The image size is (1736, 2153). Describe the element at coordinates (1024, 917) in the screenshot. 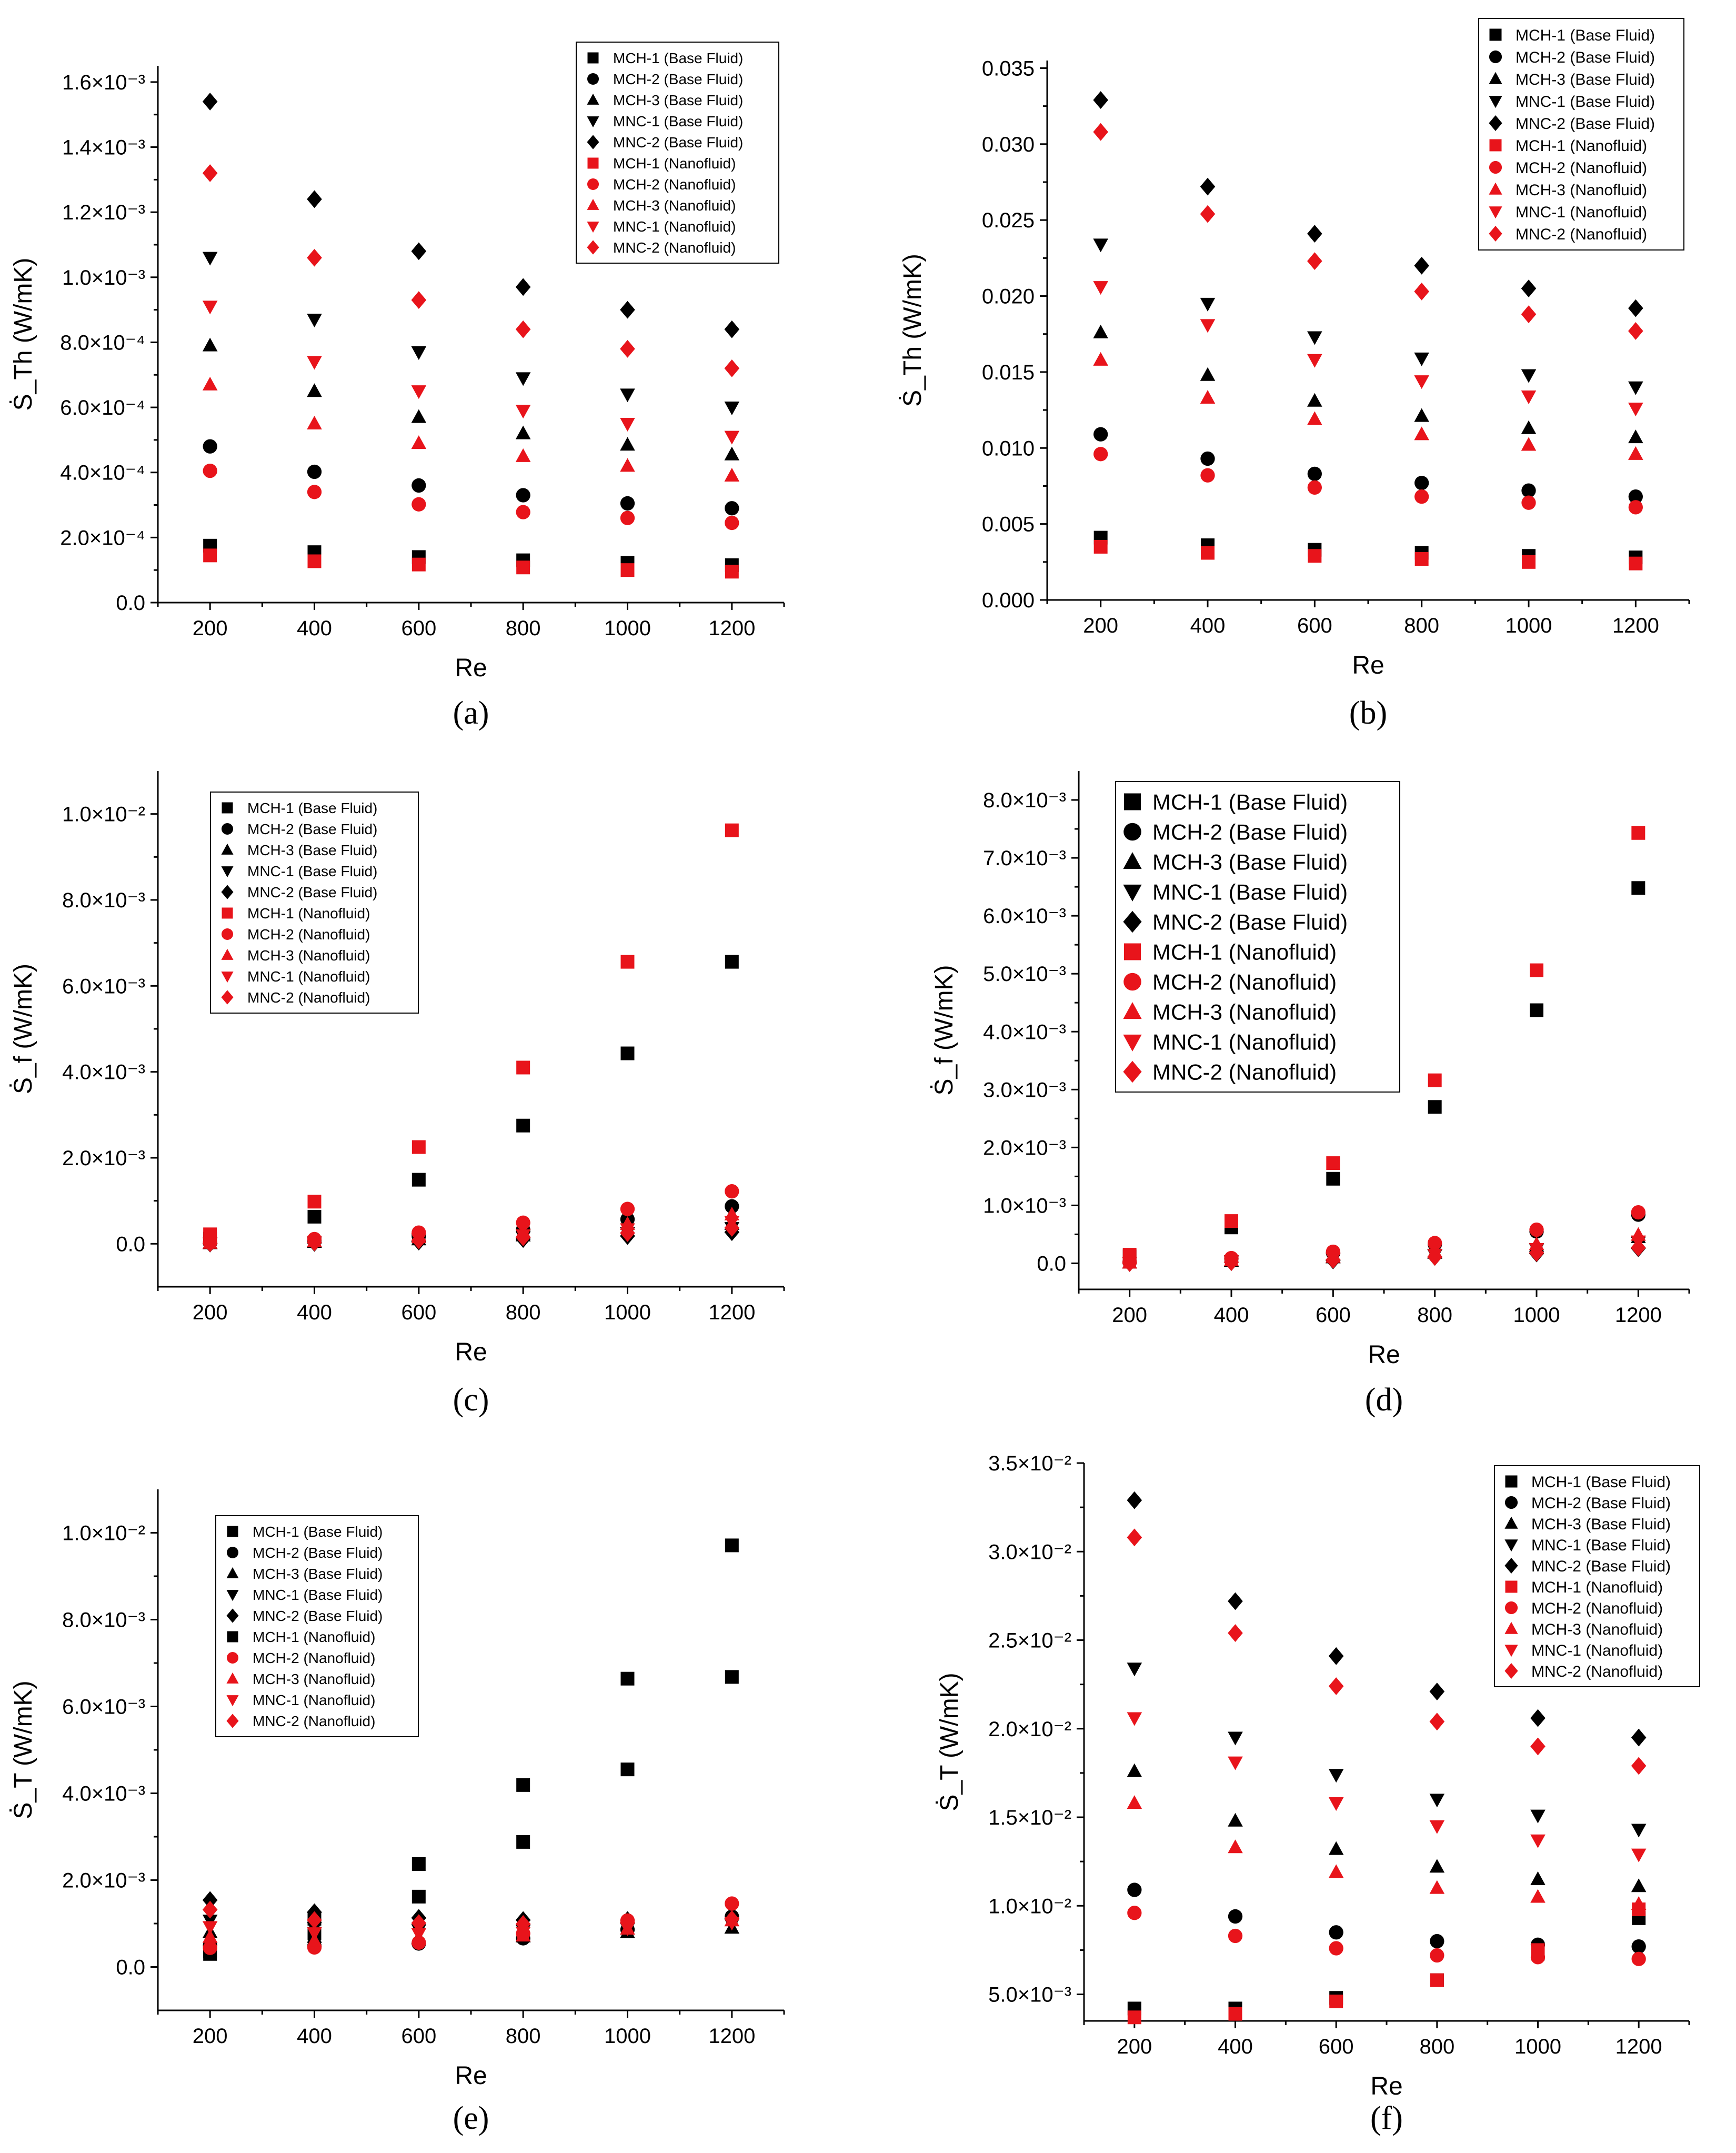

I see `y-tick-label: 6.0×10⁻³` at that location.